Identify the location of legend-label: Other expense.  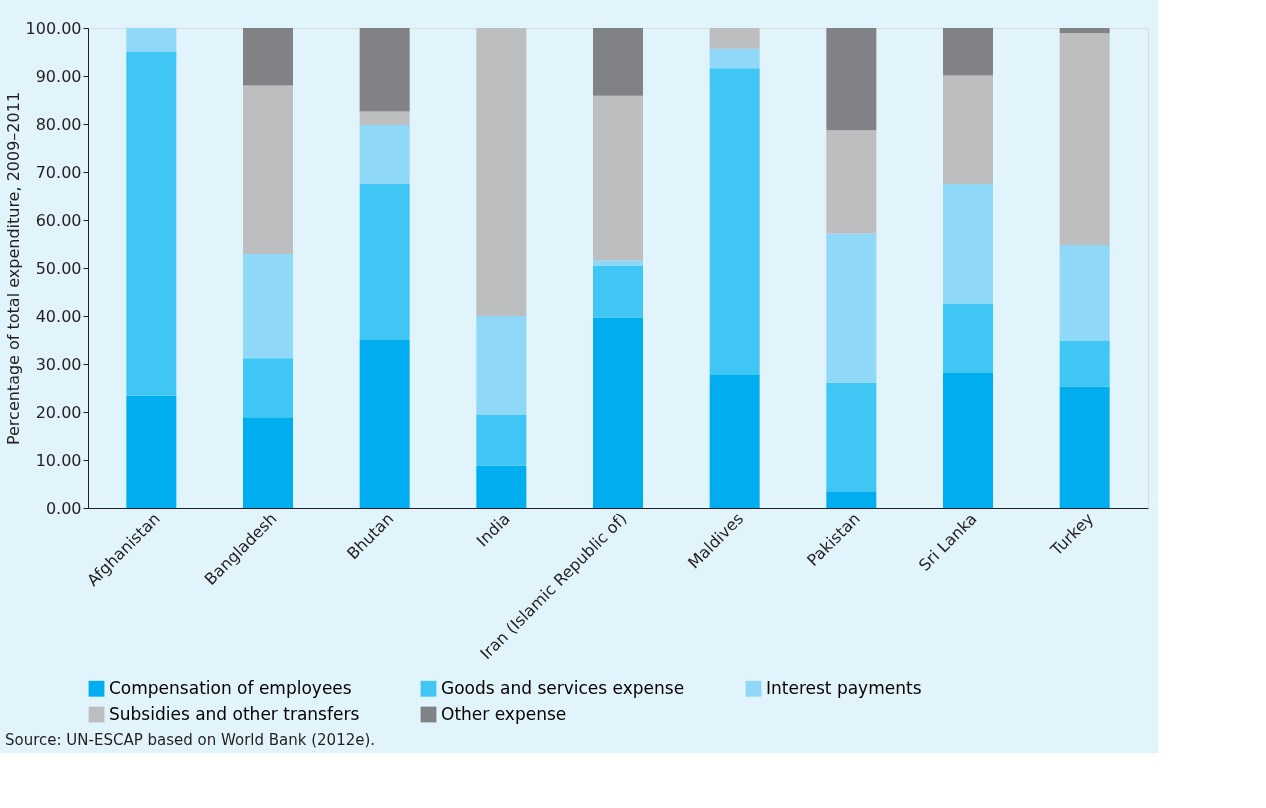
(504, 713).